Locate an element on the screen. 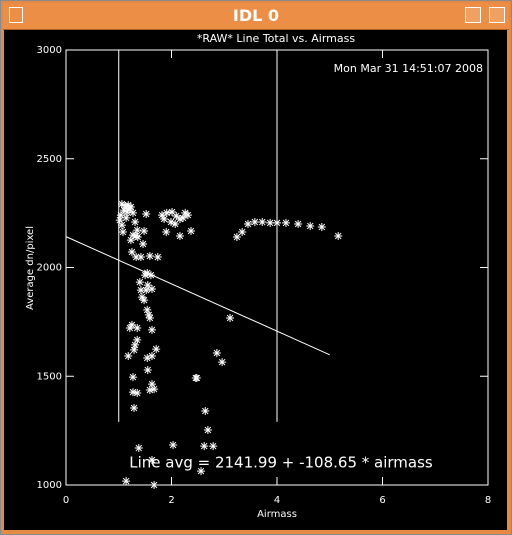  chart-title: *RAW* Line Total vs. Airmass is located at coordinates (276, 38).